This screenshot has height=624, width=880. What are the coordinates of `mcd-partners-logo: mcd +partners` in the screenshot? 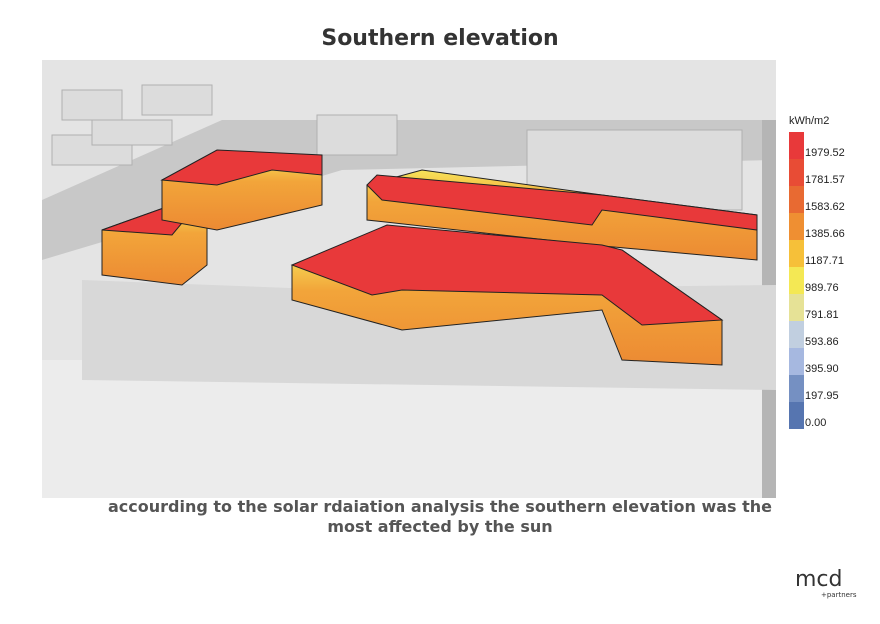 It's located at (826, 583).